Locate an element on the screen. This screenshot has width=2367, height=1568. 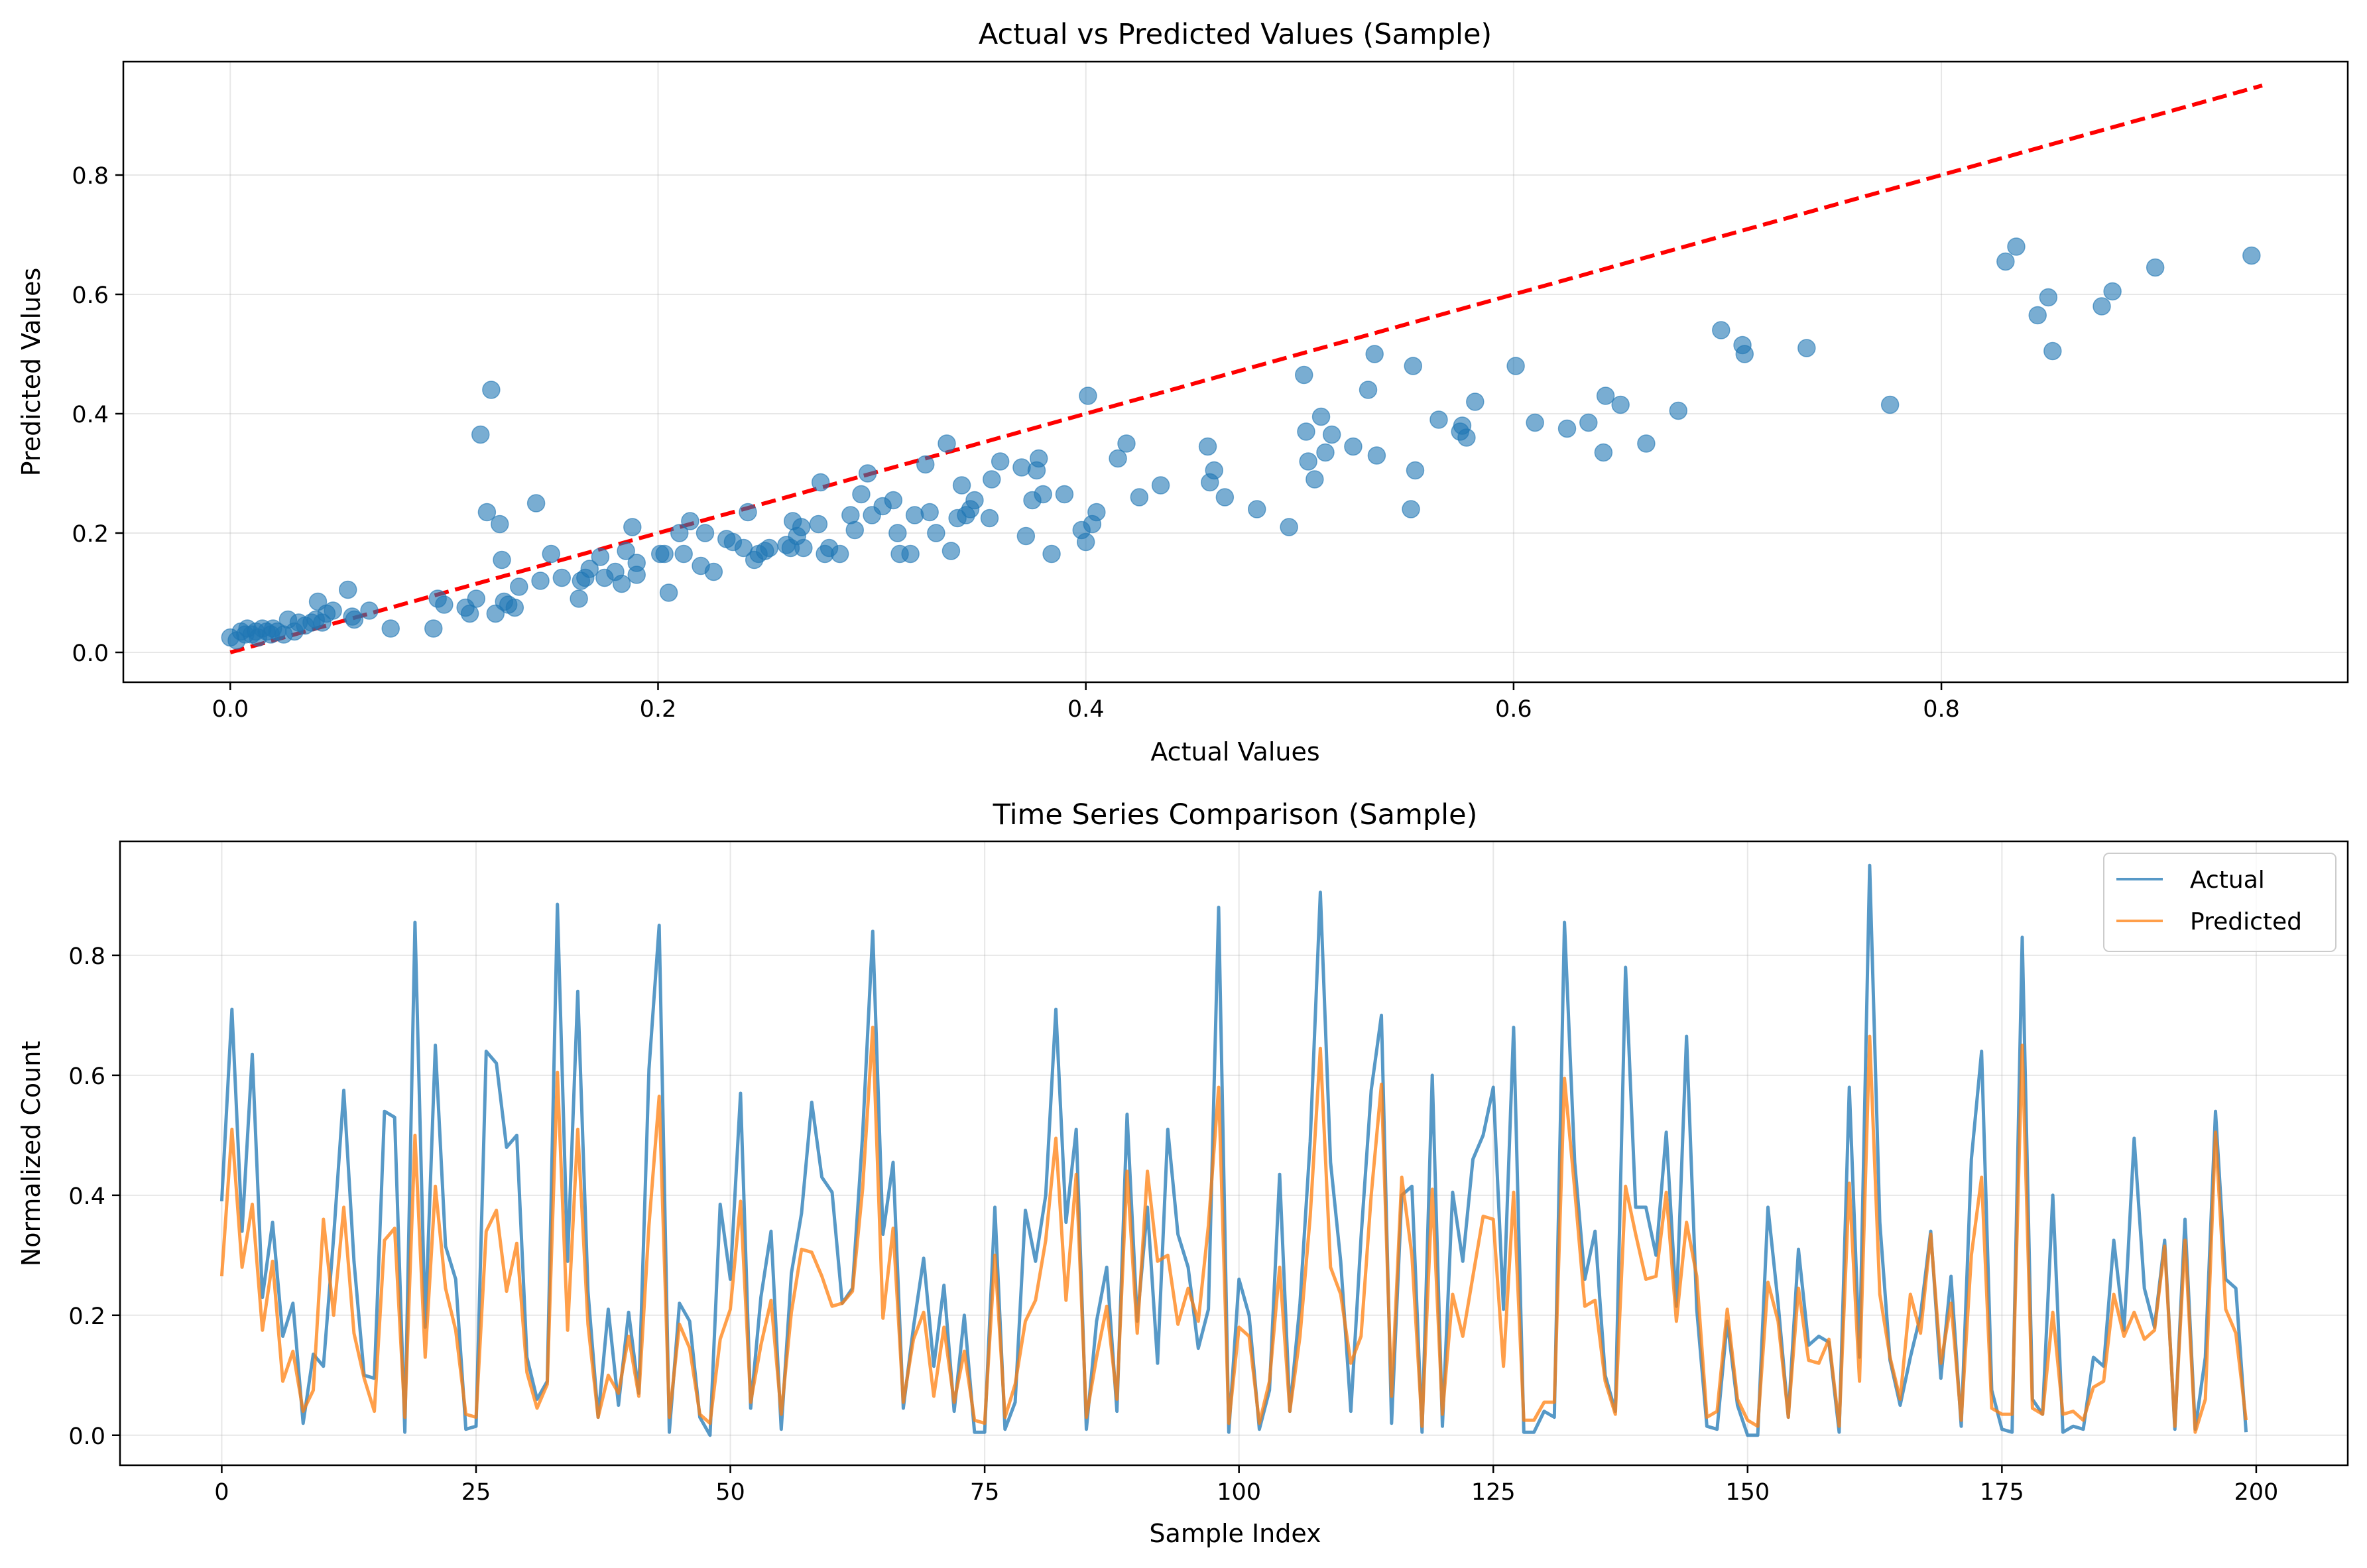
timeseries-x-tick-label: 50 is located at coordinates (730, 1492).